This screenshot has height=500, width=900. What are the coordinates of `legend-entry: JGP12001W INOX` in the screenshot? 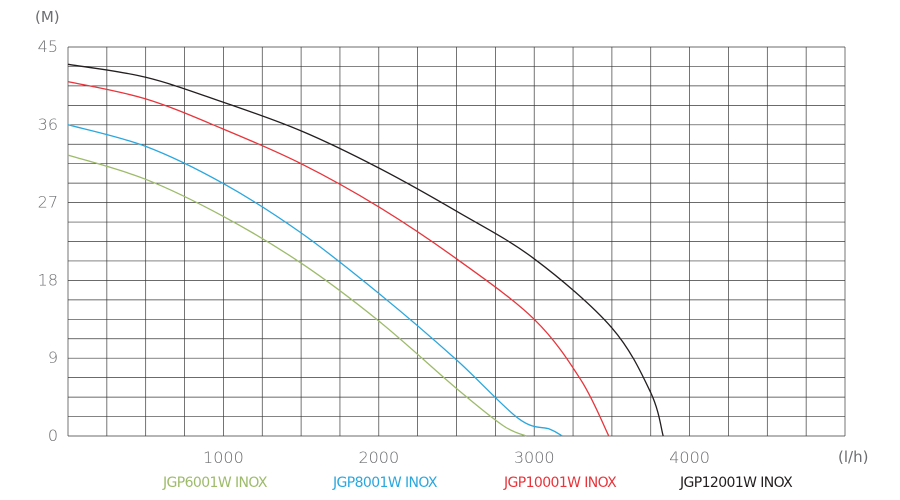 It's located at (736, 483).